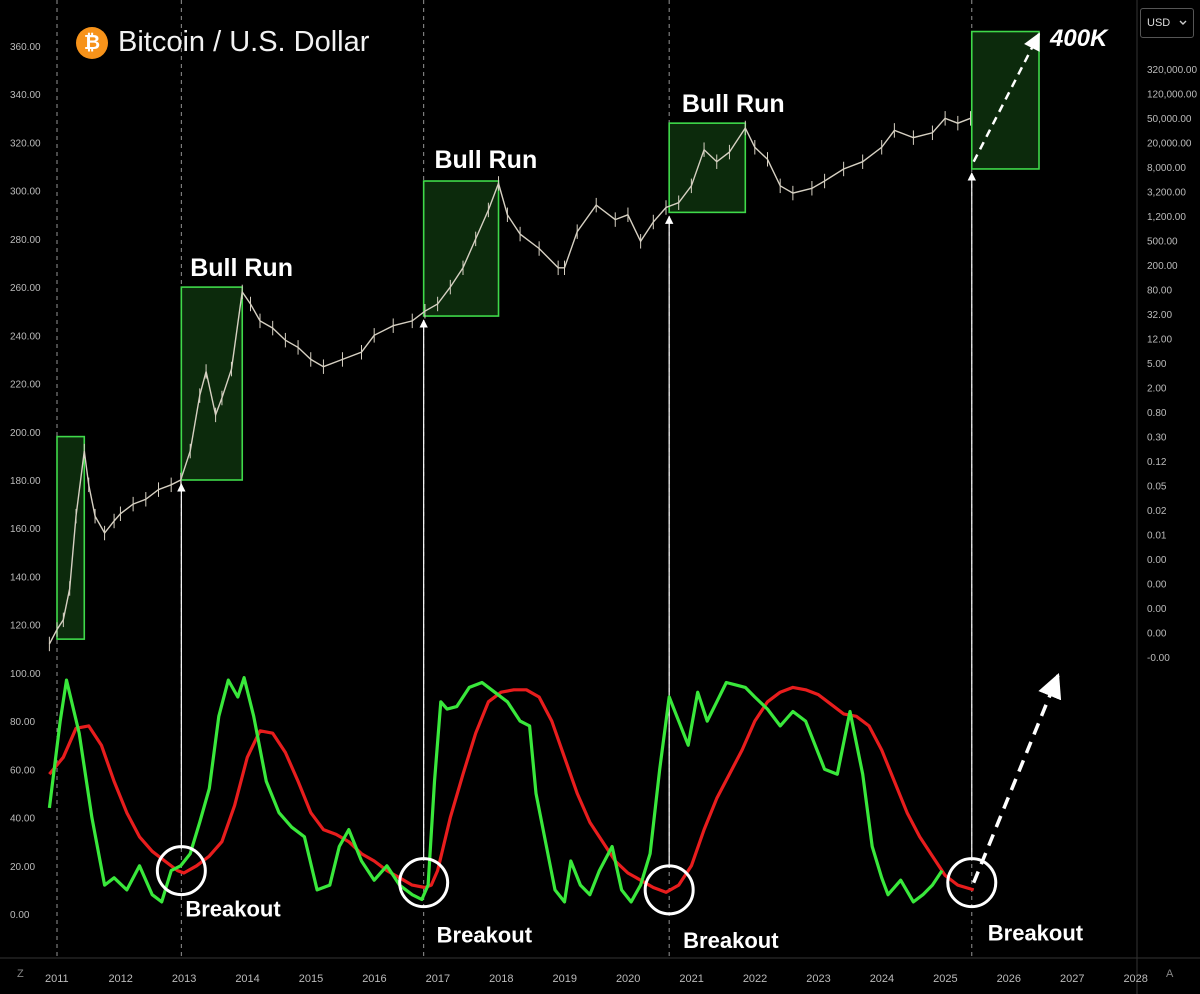  I want to click on target-400k-label: 400K, so click(1079, 38).